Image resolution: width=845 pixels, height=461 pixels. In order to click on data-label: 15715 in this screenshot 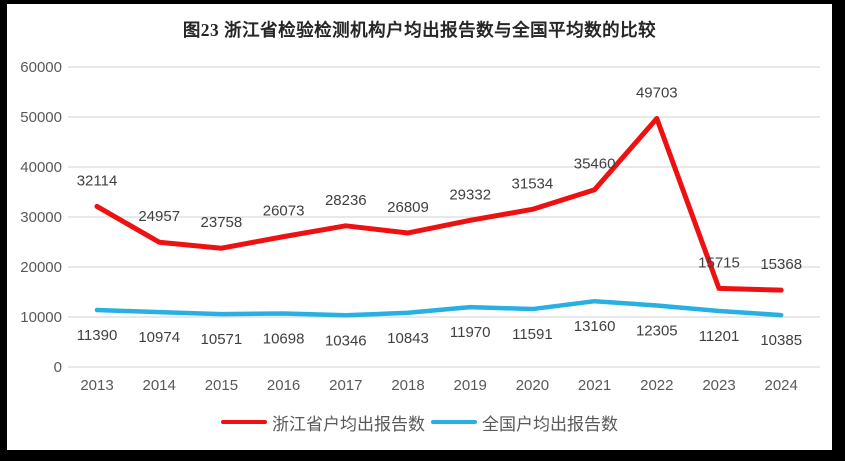, I will do `click(719, 262)`.